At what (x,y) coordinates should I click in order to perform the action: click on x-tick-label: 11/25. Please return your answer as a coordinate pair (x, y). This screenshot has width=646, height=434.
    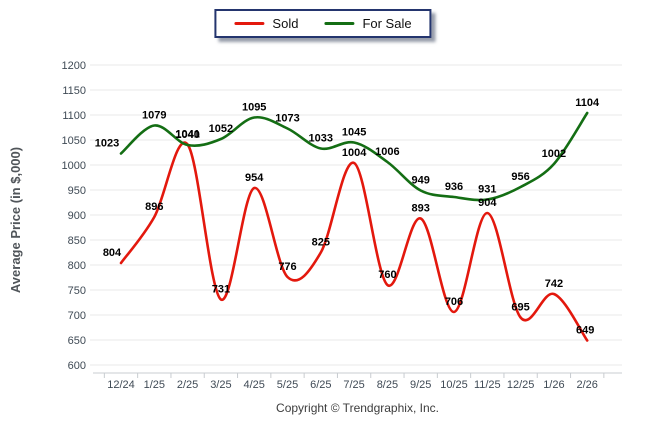
    Looking at the image, I should click on (487, 385).